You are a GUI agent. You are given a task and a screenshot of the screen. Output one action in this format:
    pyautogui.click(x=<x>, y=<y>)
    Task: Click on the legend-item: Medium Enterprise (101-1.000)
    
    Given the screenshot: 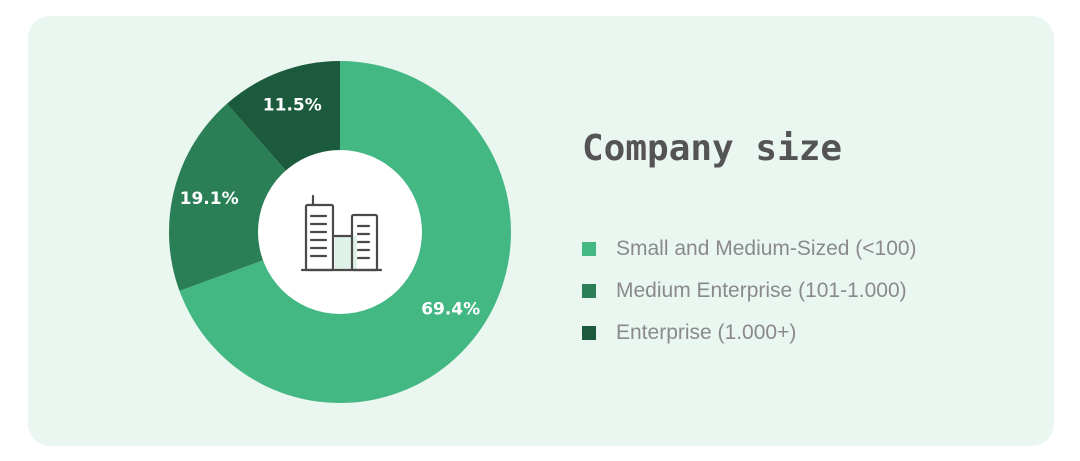 What is the action you would take?
    pyautogui.click(x=749, y=291)
    